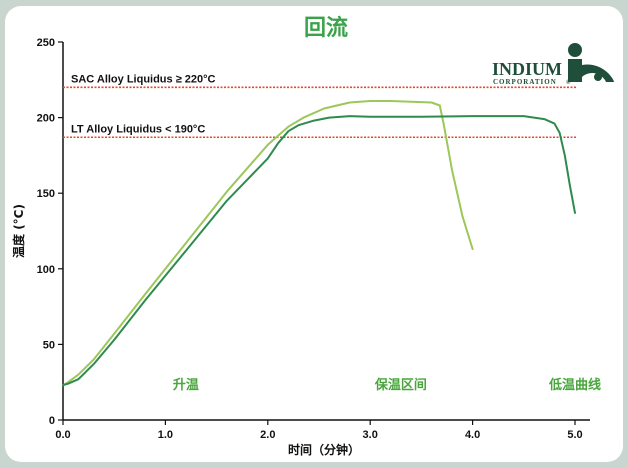 This screenshot has height=468, width=628. I want to click on x-axis-label: 时间（分钟）, so click(324, 449).